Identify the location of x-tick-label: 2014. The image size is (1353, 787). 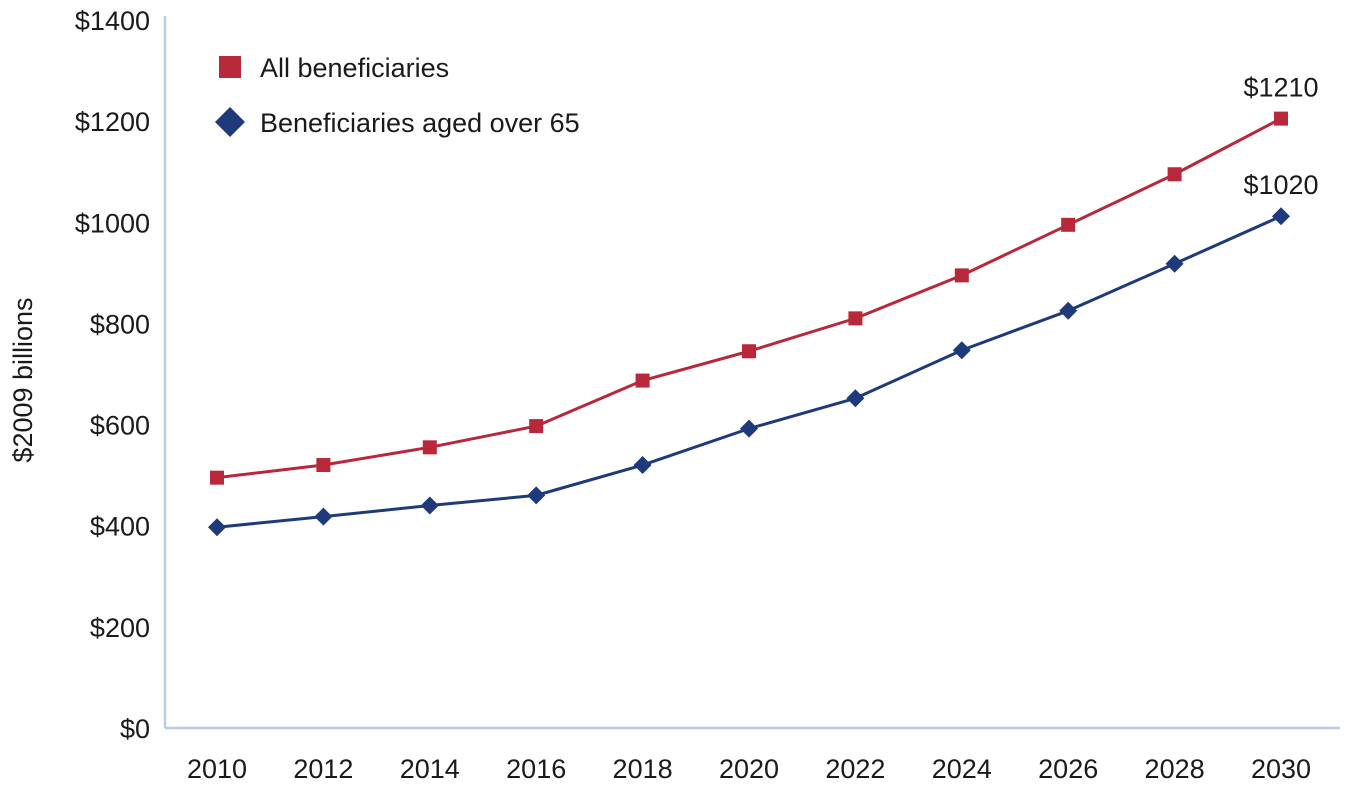
(430, 769).